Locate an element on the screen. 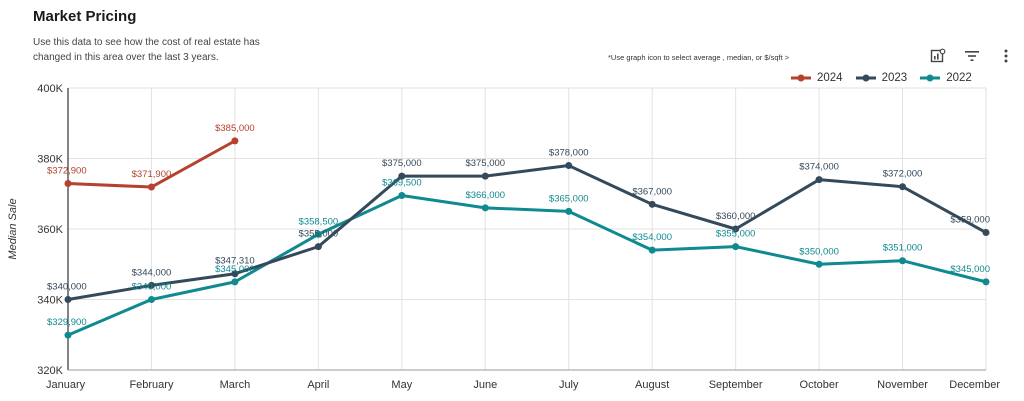 The width and height of the screenshot is (1024, 401). data-label: $369,500 is located at coordinates (402, 183).